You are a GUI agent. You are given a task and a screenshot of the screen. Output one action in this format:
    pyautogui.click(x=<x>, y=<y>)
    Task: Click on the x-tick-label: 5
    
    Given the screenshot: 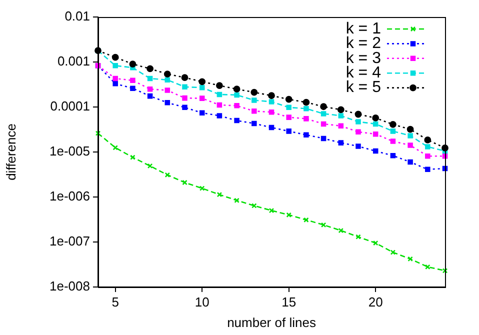 What is the action you would take?
    pyautogui.click(x=115, y=302)
    